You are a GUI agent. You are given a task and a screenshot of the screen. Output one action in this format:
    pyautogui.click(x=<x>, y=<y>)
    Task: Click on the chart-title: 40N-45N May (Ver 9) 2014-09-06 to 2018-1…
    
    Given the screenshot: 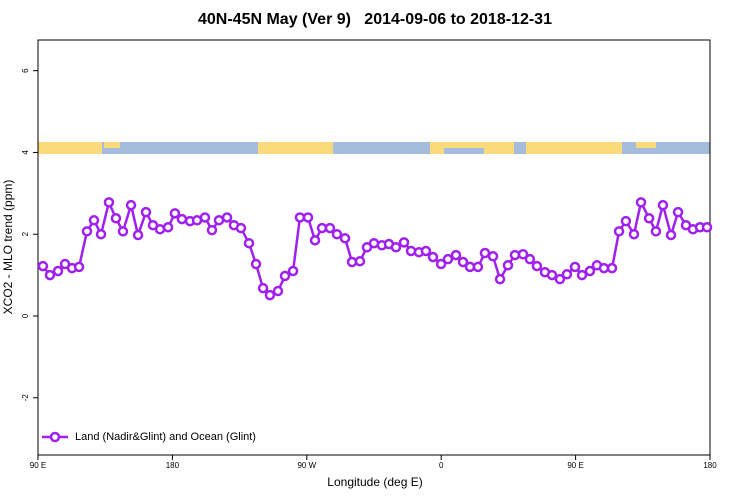 What is the action you would take?
    pyautogui.click(x=375, y=19)
    